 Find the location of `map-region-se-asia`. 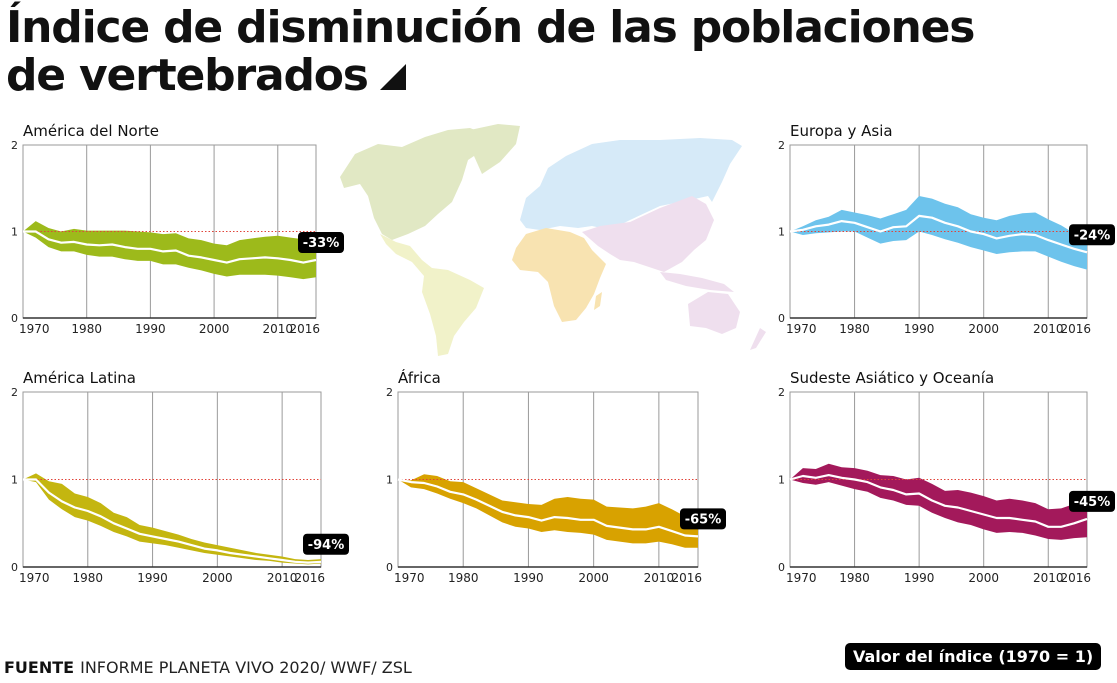

map-region-se-asia is located at coordinates (648, 234).